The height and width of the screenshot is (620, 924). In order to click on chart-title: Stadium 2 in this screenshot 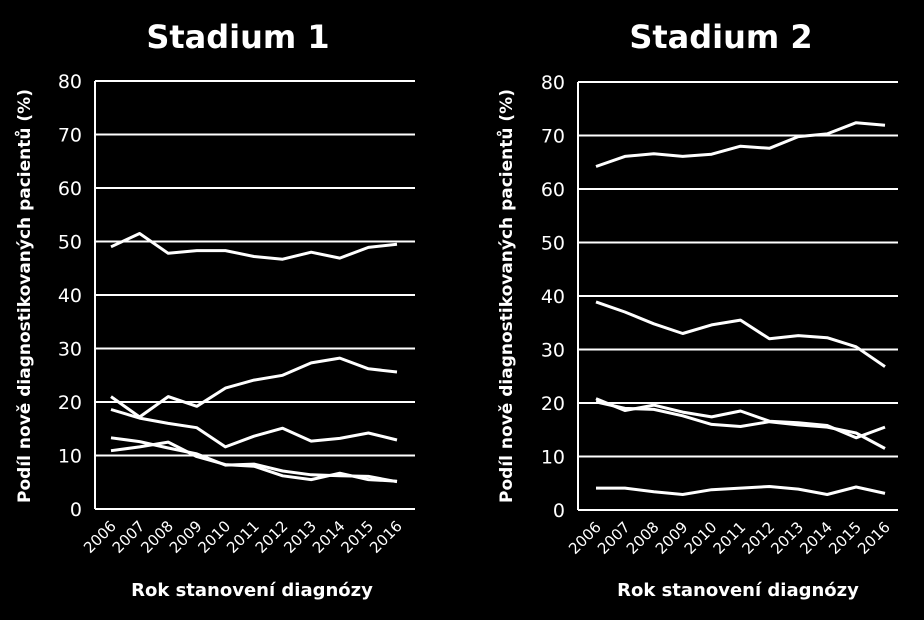, I will do `click(720, 37)`.